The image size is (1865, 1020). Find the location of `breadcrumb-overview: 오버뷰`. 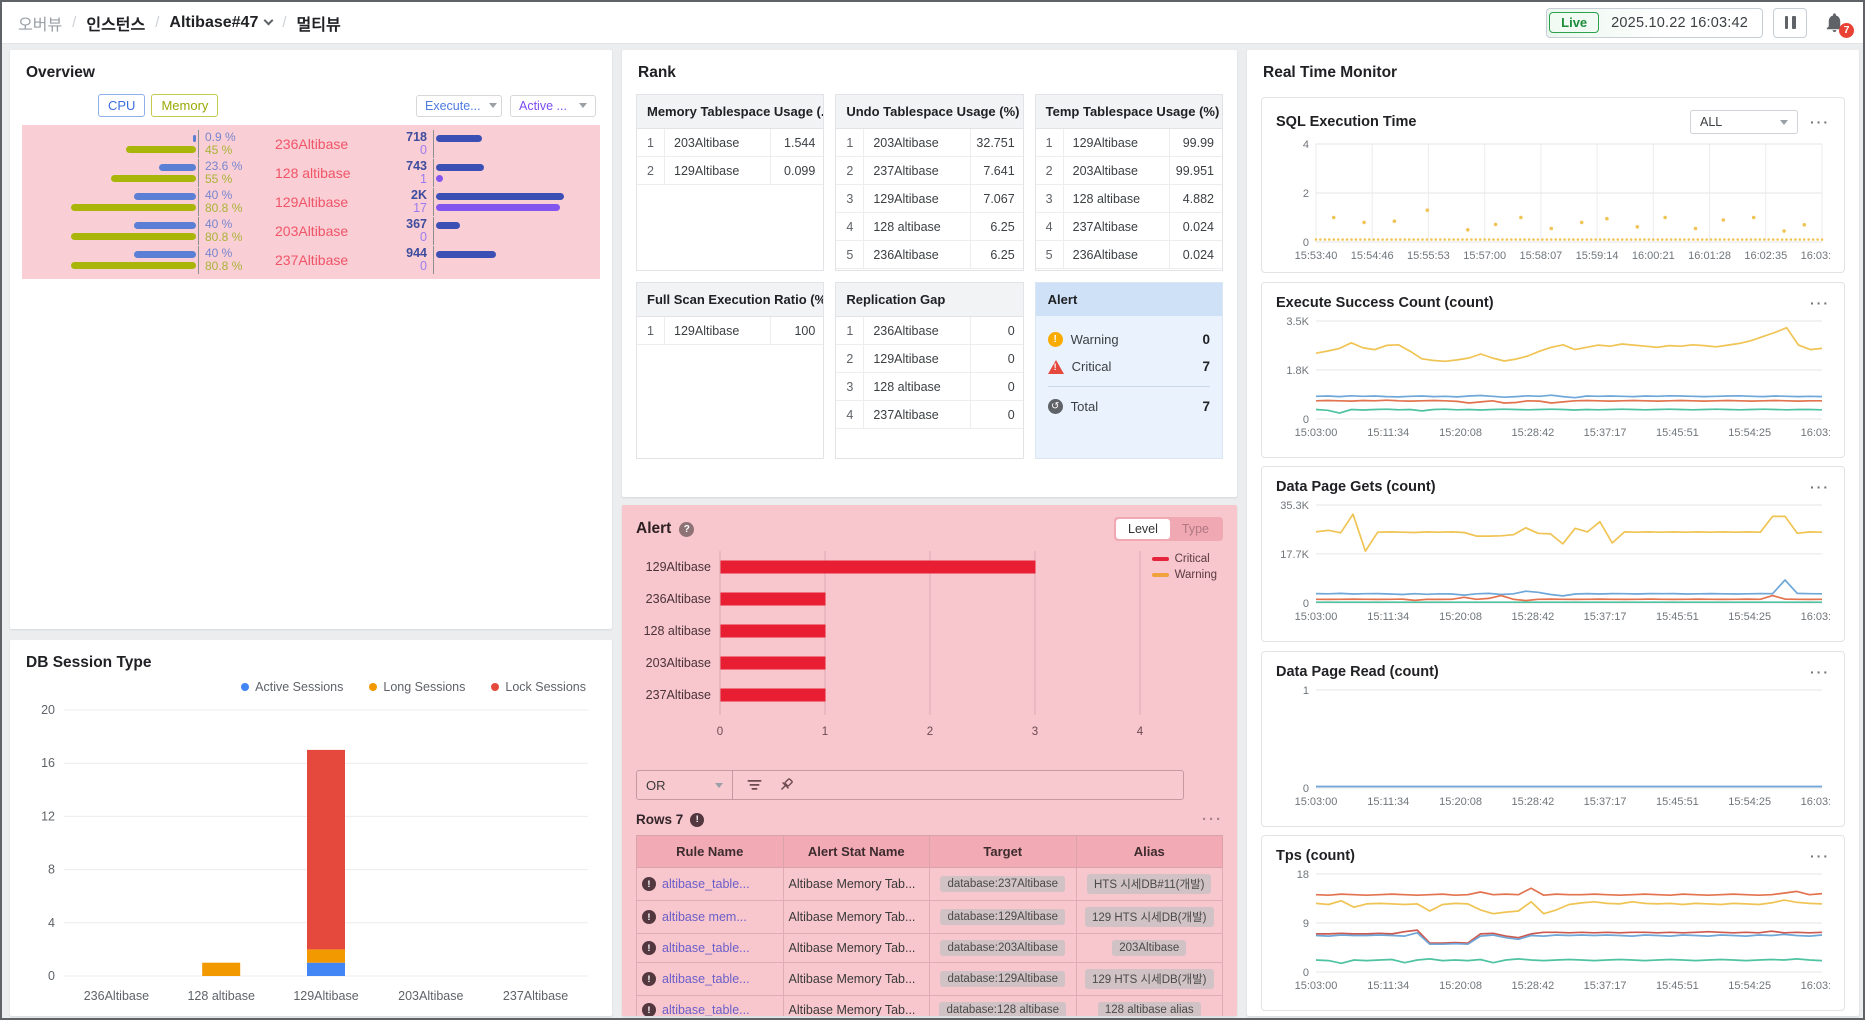

breadcrumb-overview: 오버뷰 is located at coordinates (40, 25).